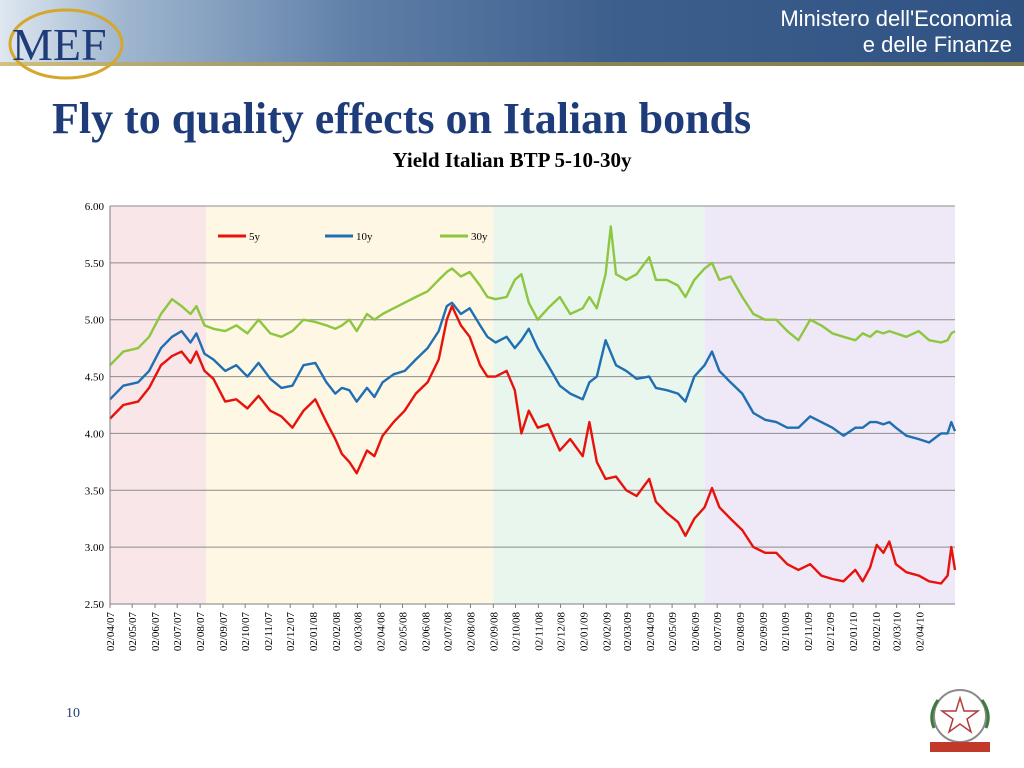 The height and width of the screenshot is (768, 1024). Describe the element at coordinates (201, 632) in the screenshot. I see `x-tick-label: 02/08/07` at that location.